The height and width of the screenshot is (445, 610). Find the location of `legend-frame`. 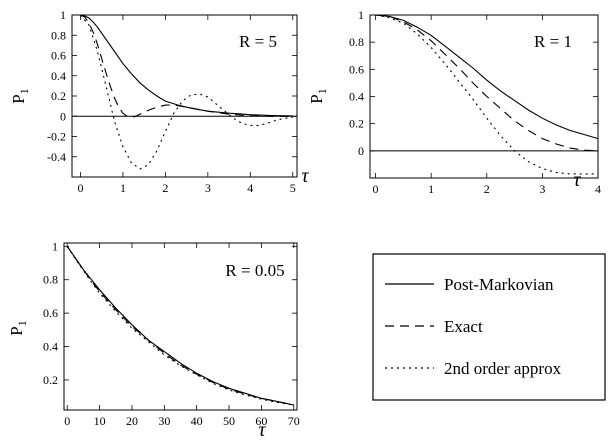

legend-frame is located at coordinates (489, 327).